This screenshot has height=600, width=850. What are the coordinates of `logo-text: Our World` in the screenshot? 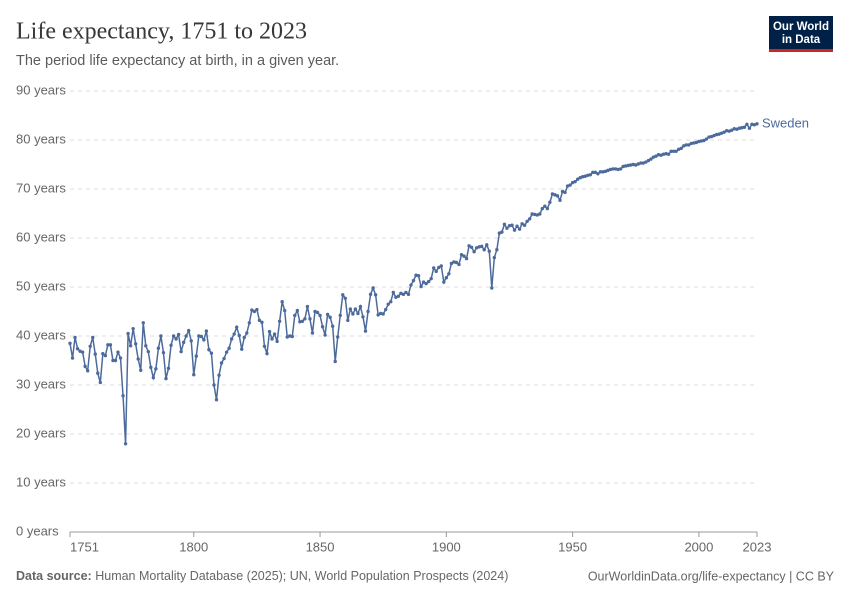 It's located at (801, 27).